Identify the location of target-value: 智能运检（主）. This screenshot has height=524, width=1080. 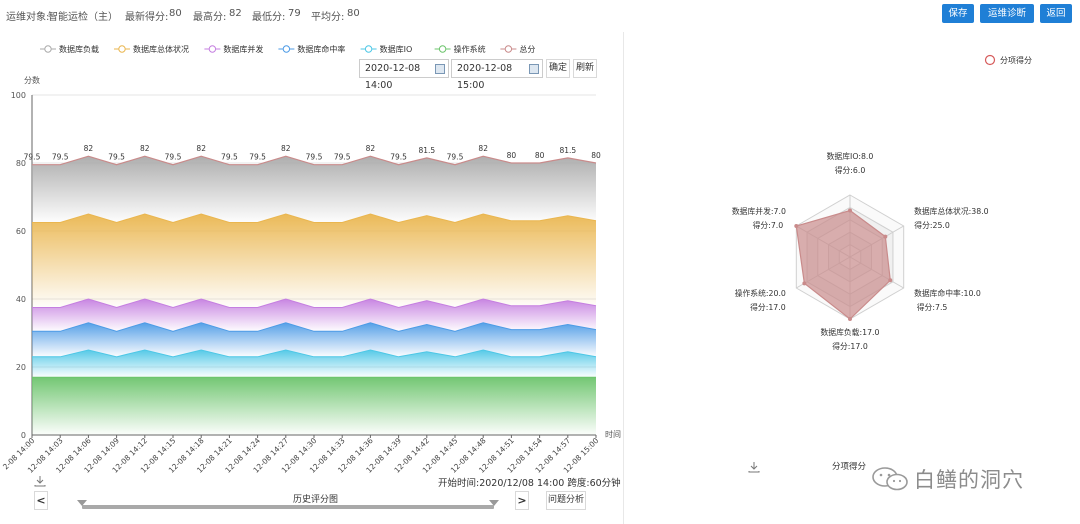
(83, 17).